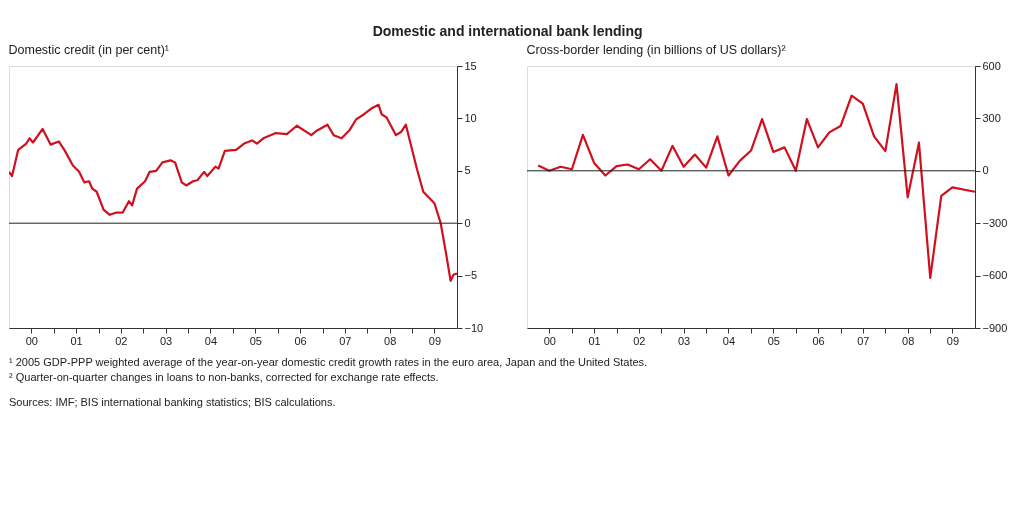  I want to click on y-tick-label: −5, so click(471, 275).